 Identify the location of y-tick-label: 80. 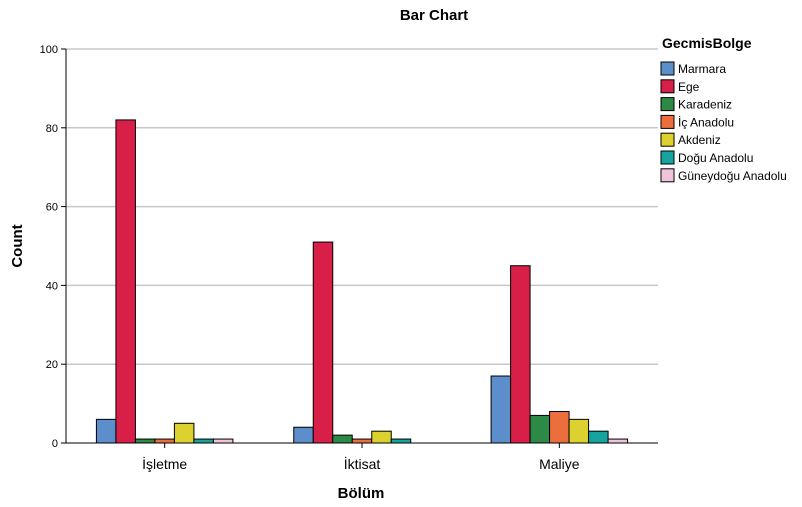
(52, 129).